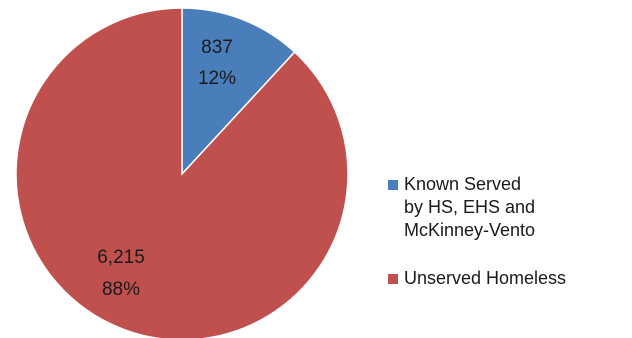 The height and width of the screenshot is (338, 632). I want to click on slice-value-label-unserved: 6,215, so click(121, 257).